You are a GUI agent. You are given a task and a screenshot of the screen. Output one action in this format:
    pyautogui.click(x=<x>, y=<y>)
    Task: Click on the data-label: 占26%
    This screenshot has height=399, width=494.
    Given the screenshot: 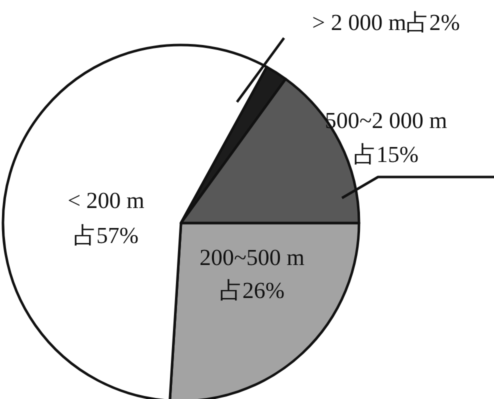 What is the action you would take?
    pyautogui.click(x=252, y=290)
    